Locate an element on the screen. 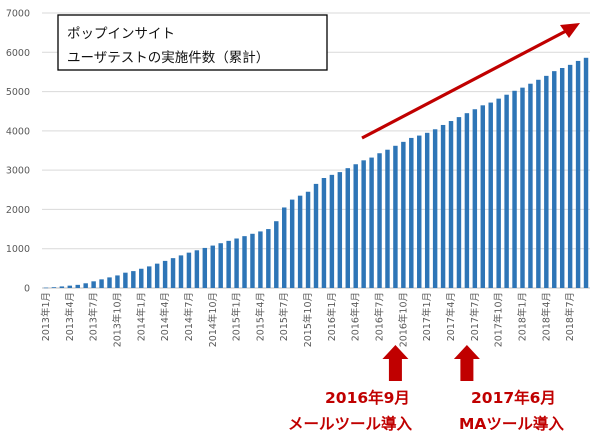 This screenshot has width=600, height=439. x-tick-label: 2013年1月 is located at coordinates (46, 316).